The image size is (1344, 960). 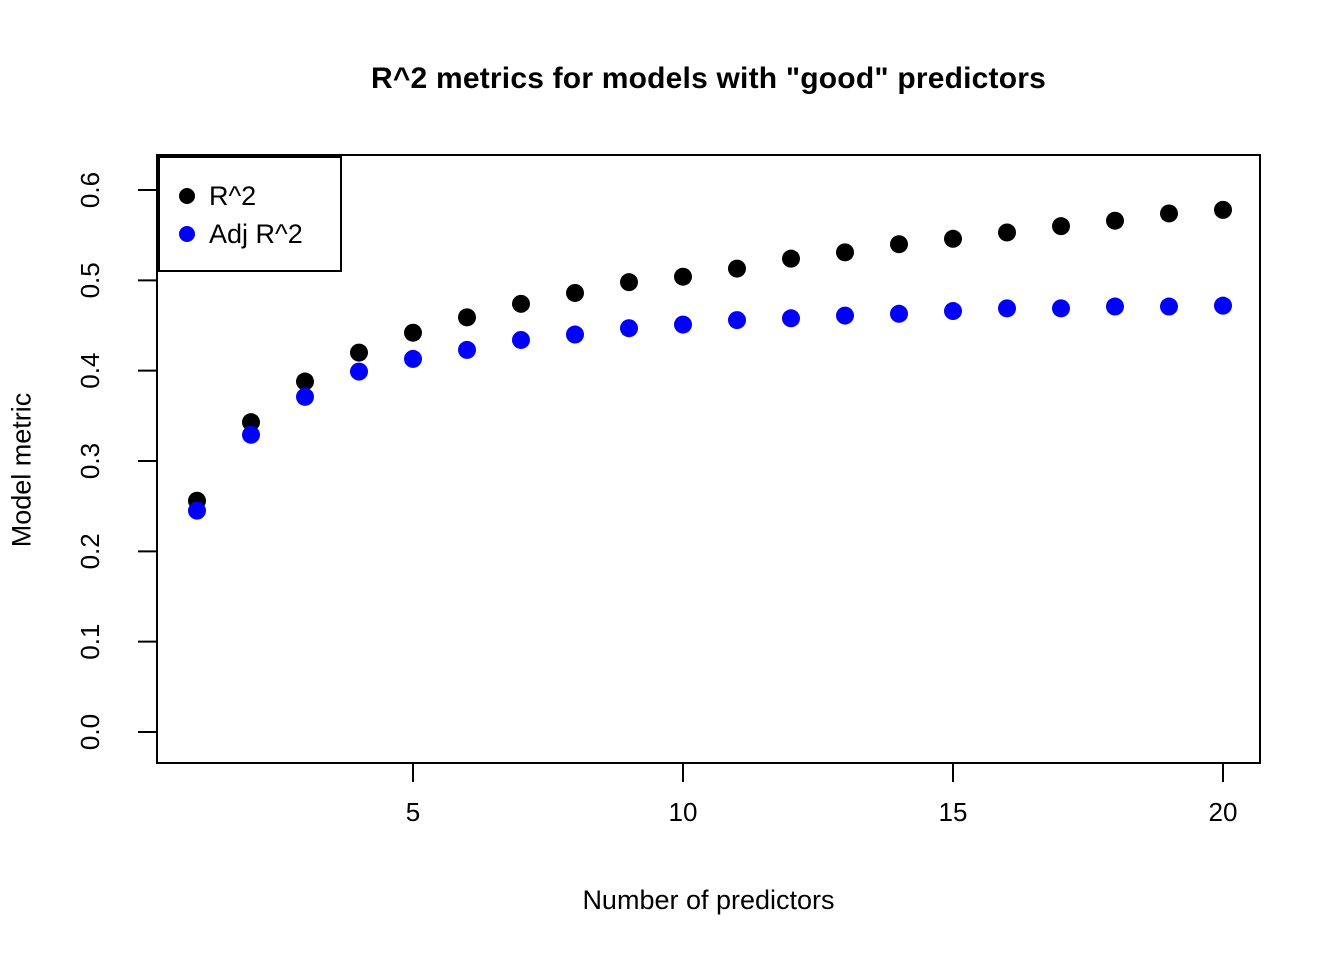 What do you see at coordinates (90, 190) in the screenshot?
I see `y-tick-label: 0.6` at bounding box center [90, 190].